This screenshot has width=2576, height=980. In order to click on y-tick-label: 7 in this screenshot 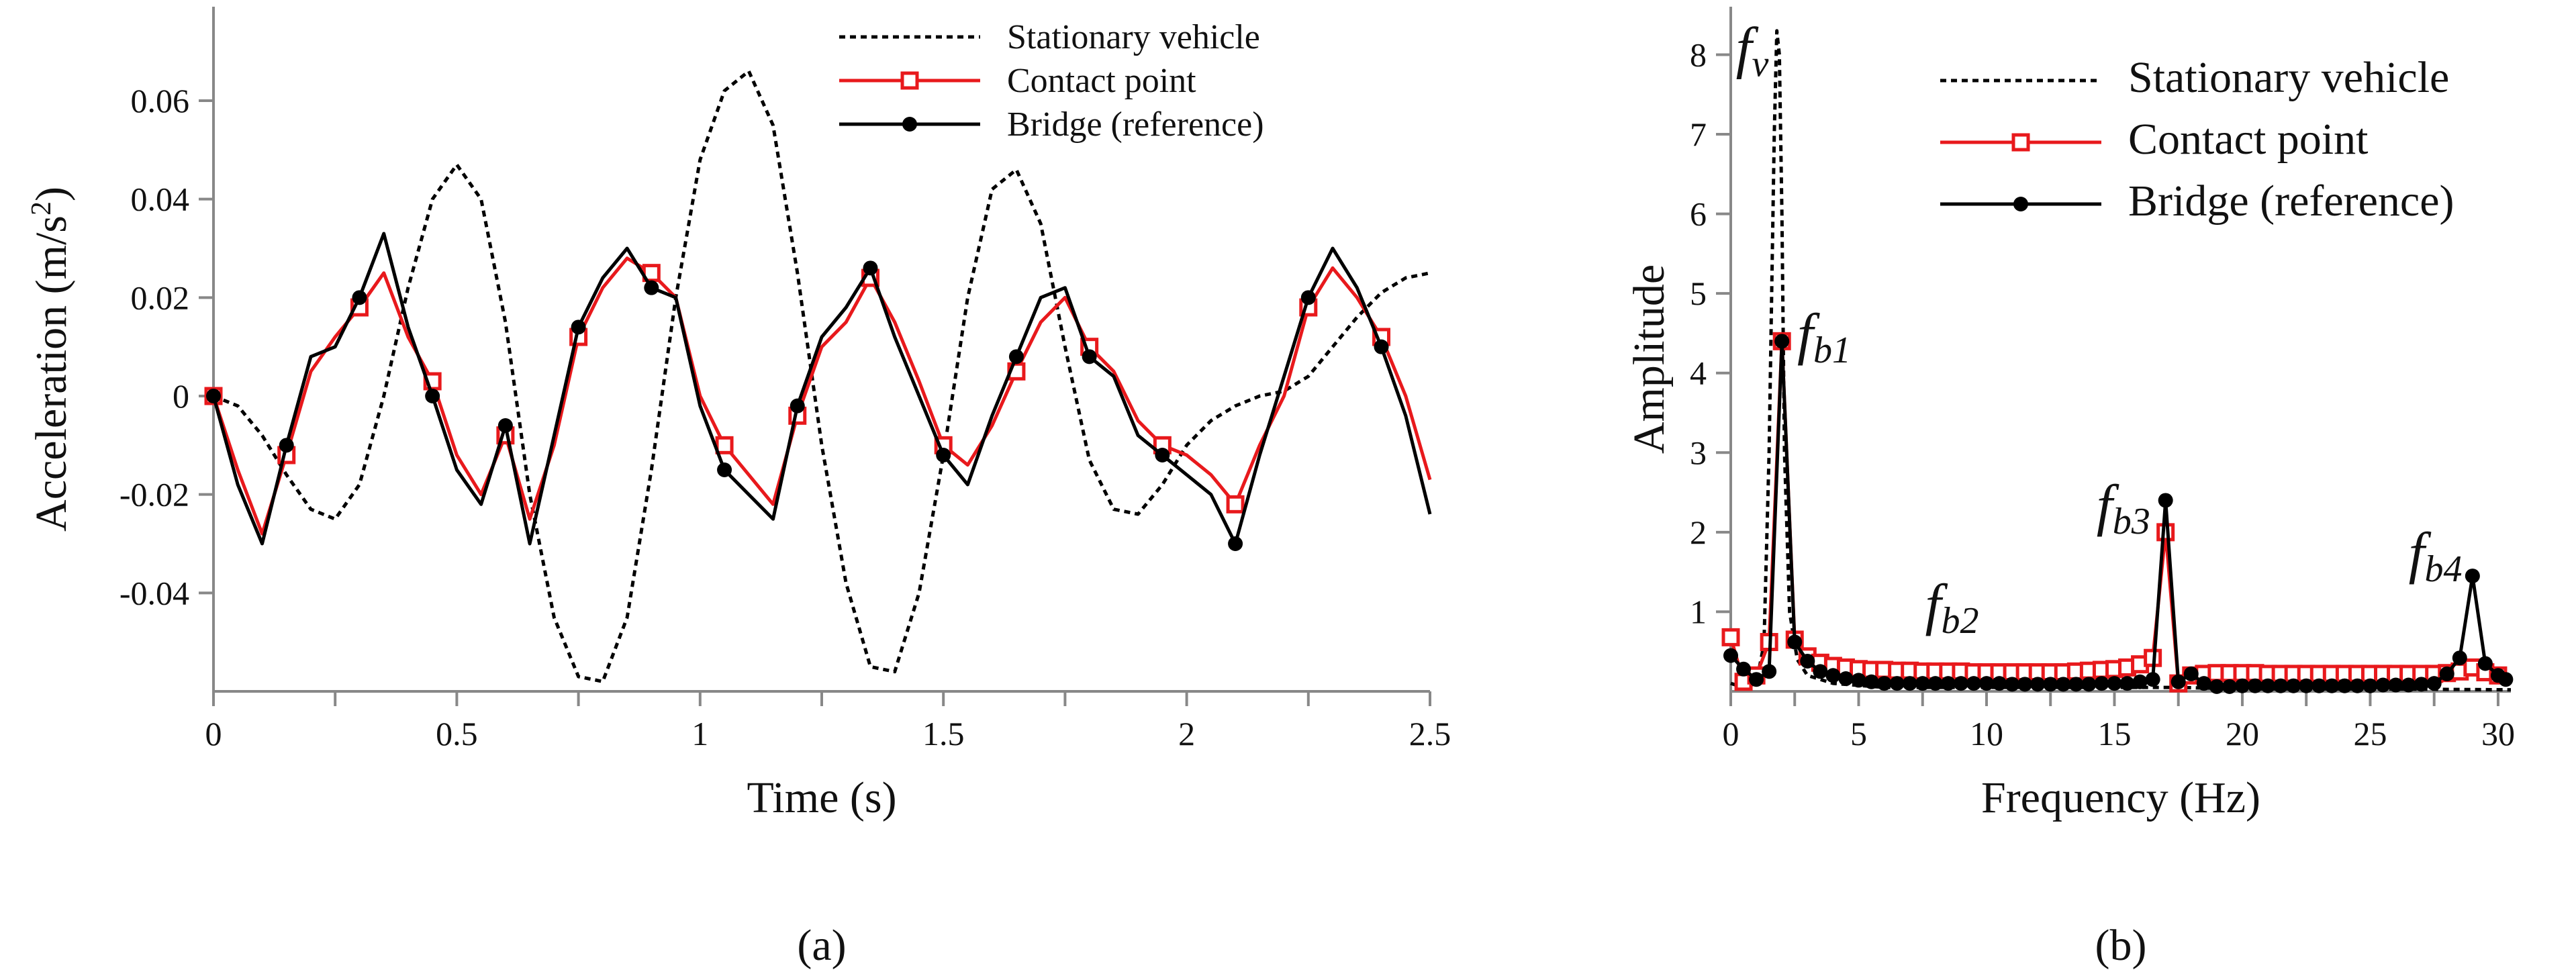, I will do `click(1698, 134)`.